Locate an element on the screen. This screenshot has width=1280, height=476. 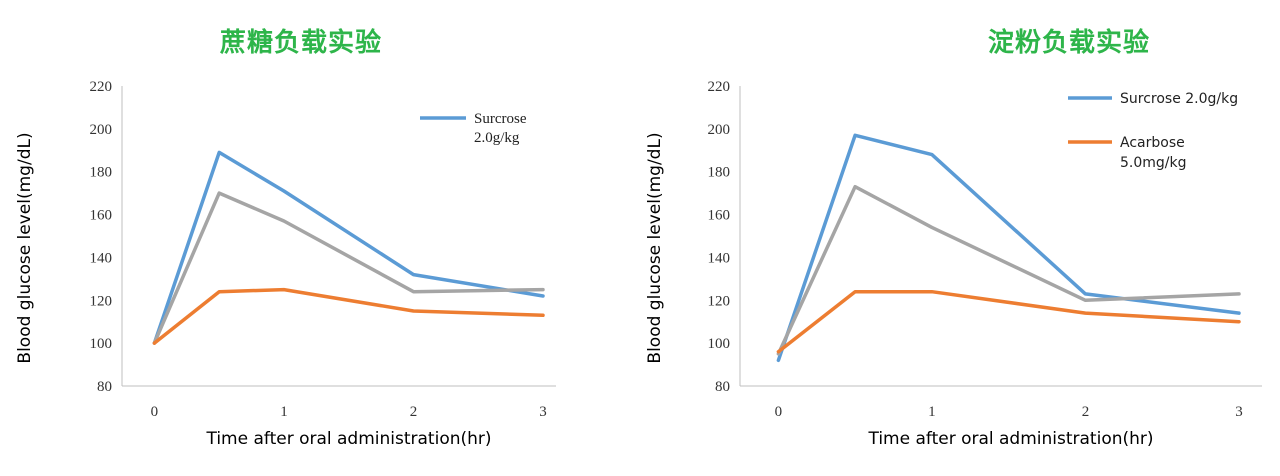
chart-2-legend-label-2-2: 5.0mg/kg is located at coordinates (1153, 163).